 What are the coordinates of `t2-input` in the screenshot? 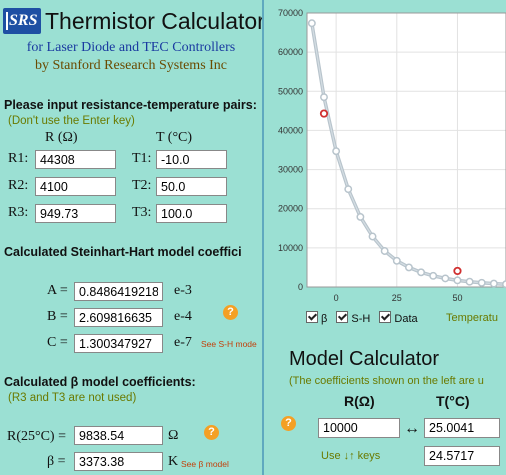 It's located at (191, 186).